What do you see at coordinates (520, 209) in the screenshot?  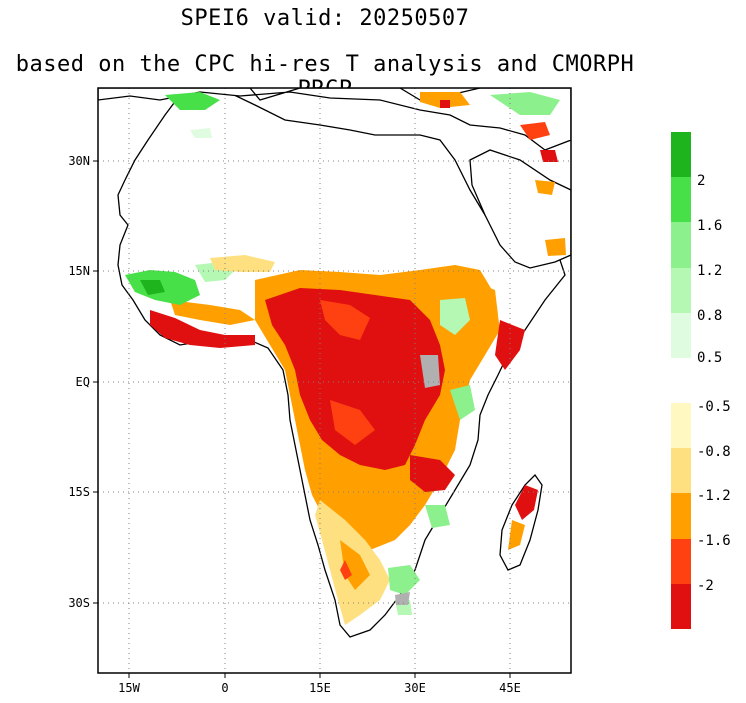 I see `arabia-landmass` at bounding box center [520, 209].